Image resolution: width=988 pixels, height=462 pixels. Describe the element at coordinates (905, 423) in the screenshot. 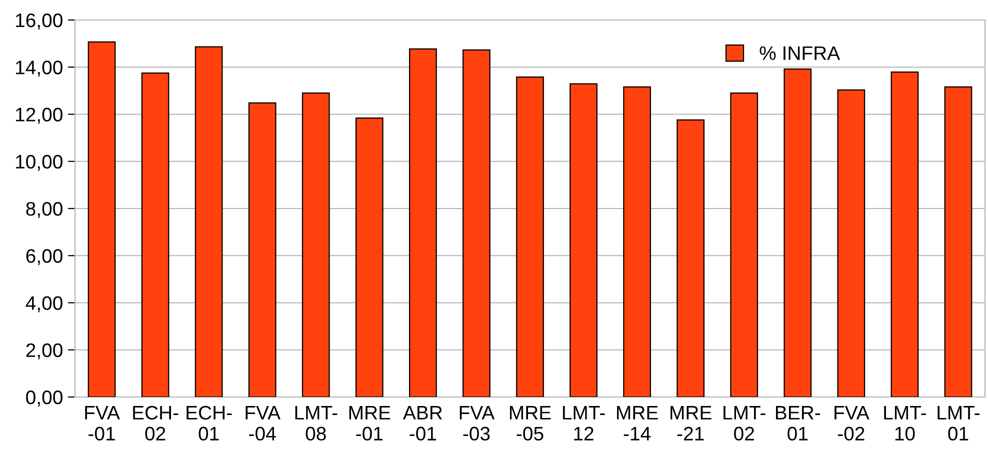

I see `x-tick-label: LMT- 10` at that location.